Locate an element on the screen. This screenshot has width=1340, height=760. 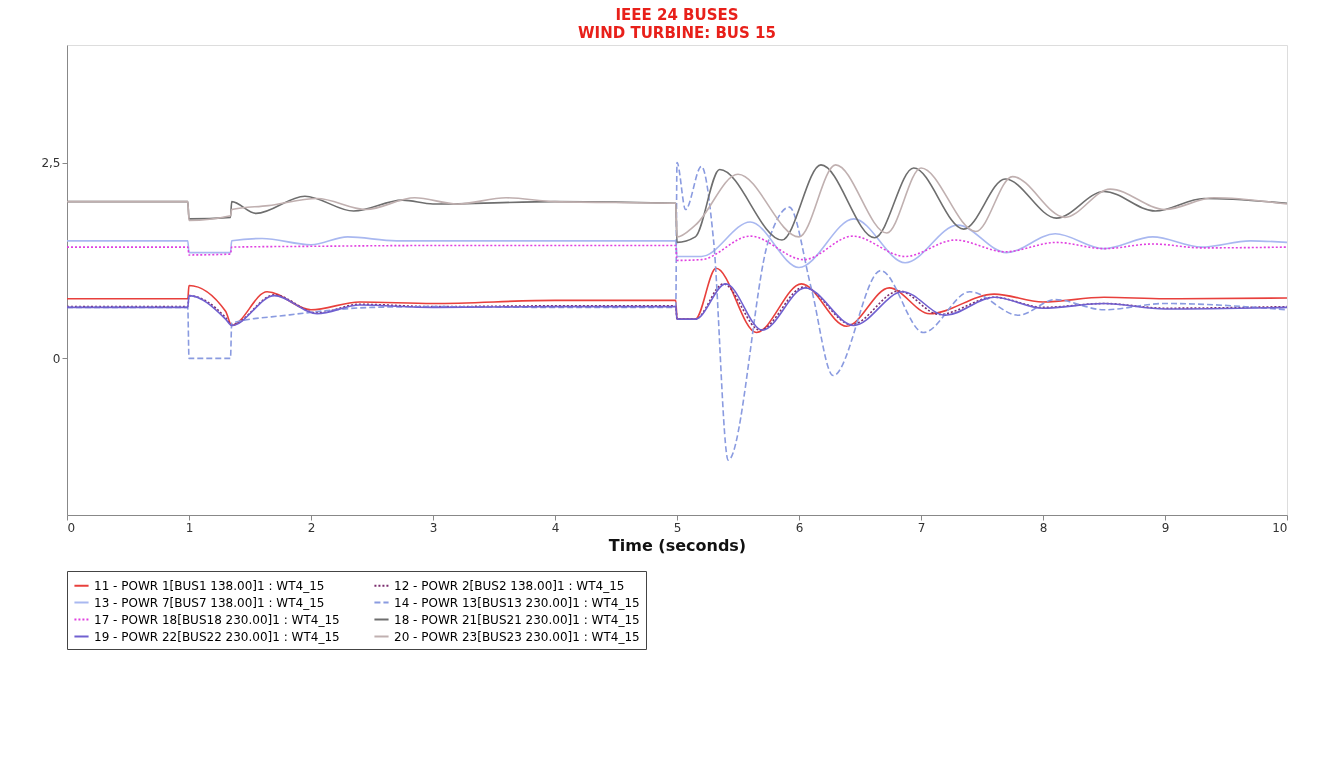
chart-subtitle: WIND TURBINE: BUS 15 is located at coordinates (677, 33).